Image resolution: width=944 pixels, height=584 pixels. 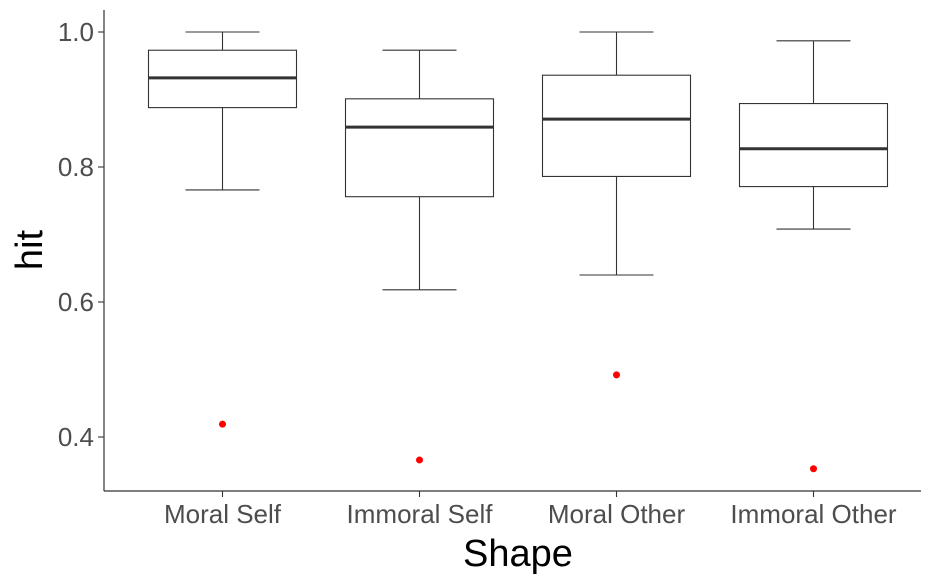 I want to click on y-tick-label: 0.6, so click(x=76, y=302).